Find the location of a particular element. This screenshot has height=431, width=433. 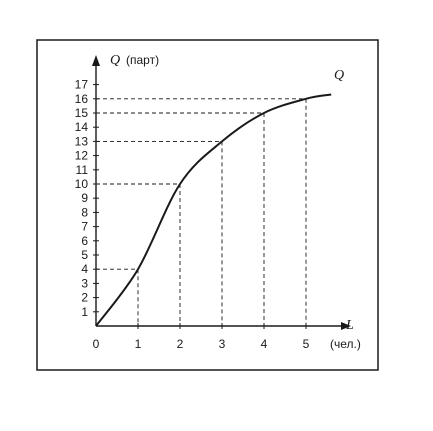

x-axis-title: L is located at coordinates (349, 325).